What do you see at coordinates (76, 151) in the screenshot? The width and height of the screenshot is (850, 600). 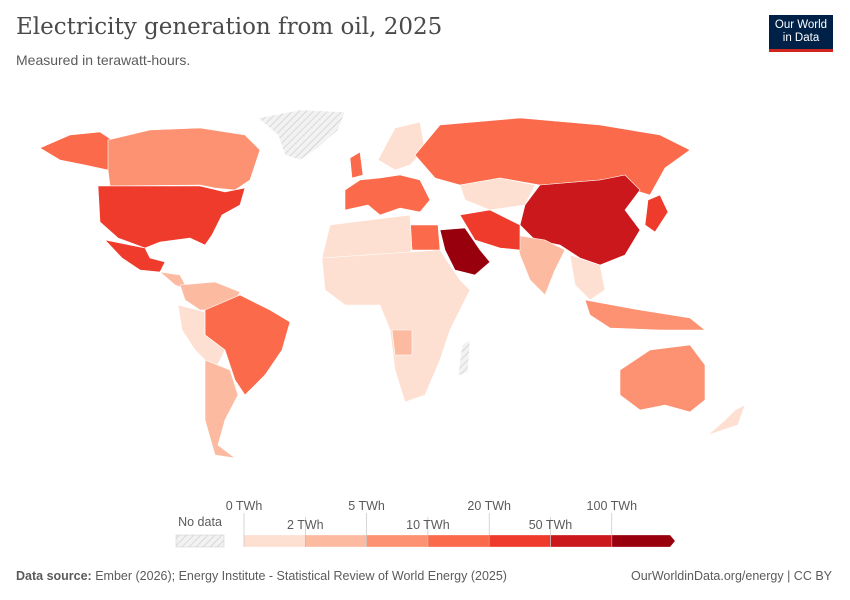 I see `country-alaska` at bounding box center [76, 151].